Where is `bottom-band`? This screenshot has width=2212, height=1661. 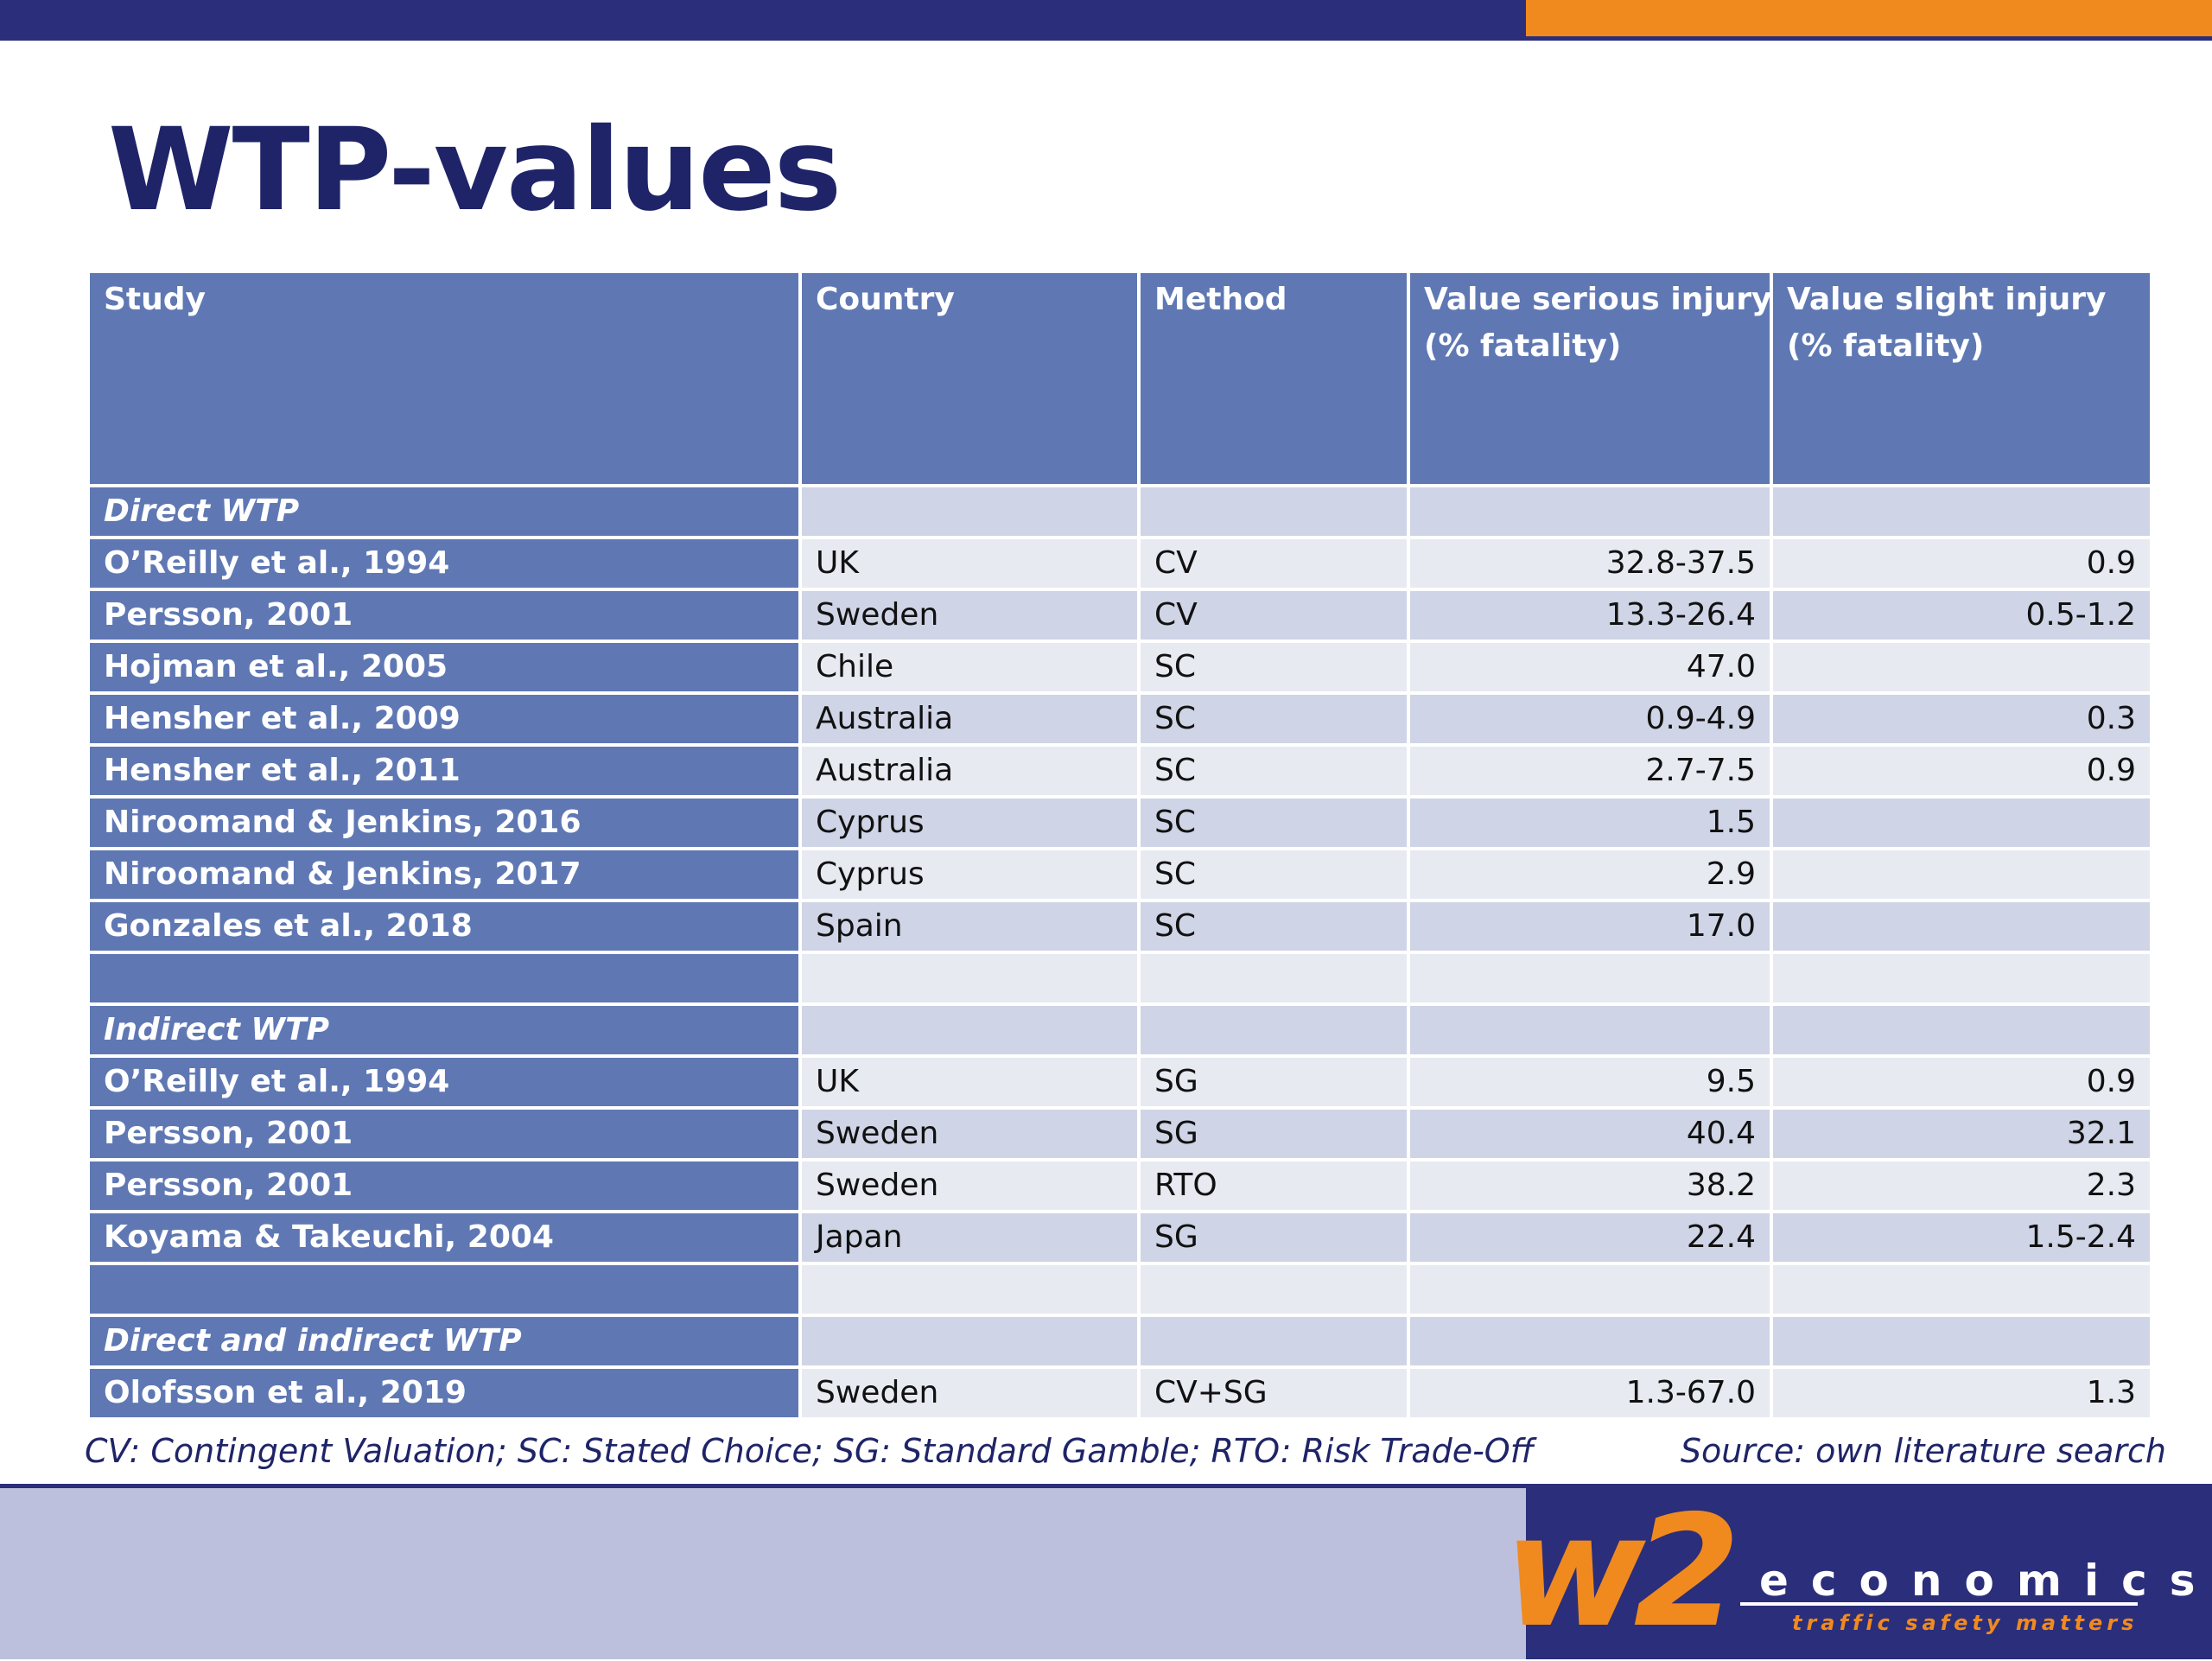 bottom-band is located at coordinates (763, 1573).